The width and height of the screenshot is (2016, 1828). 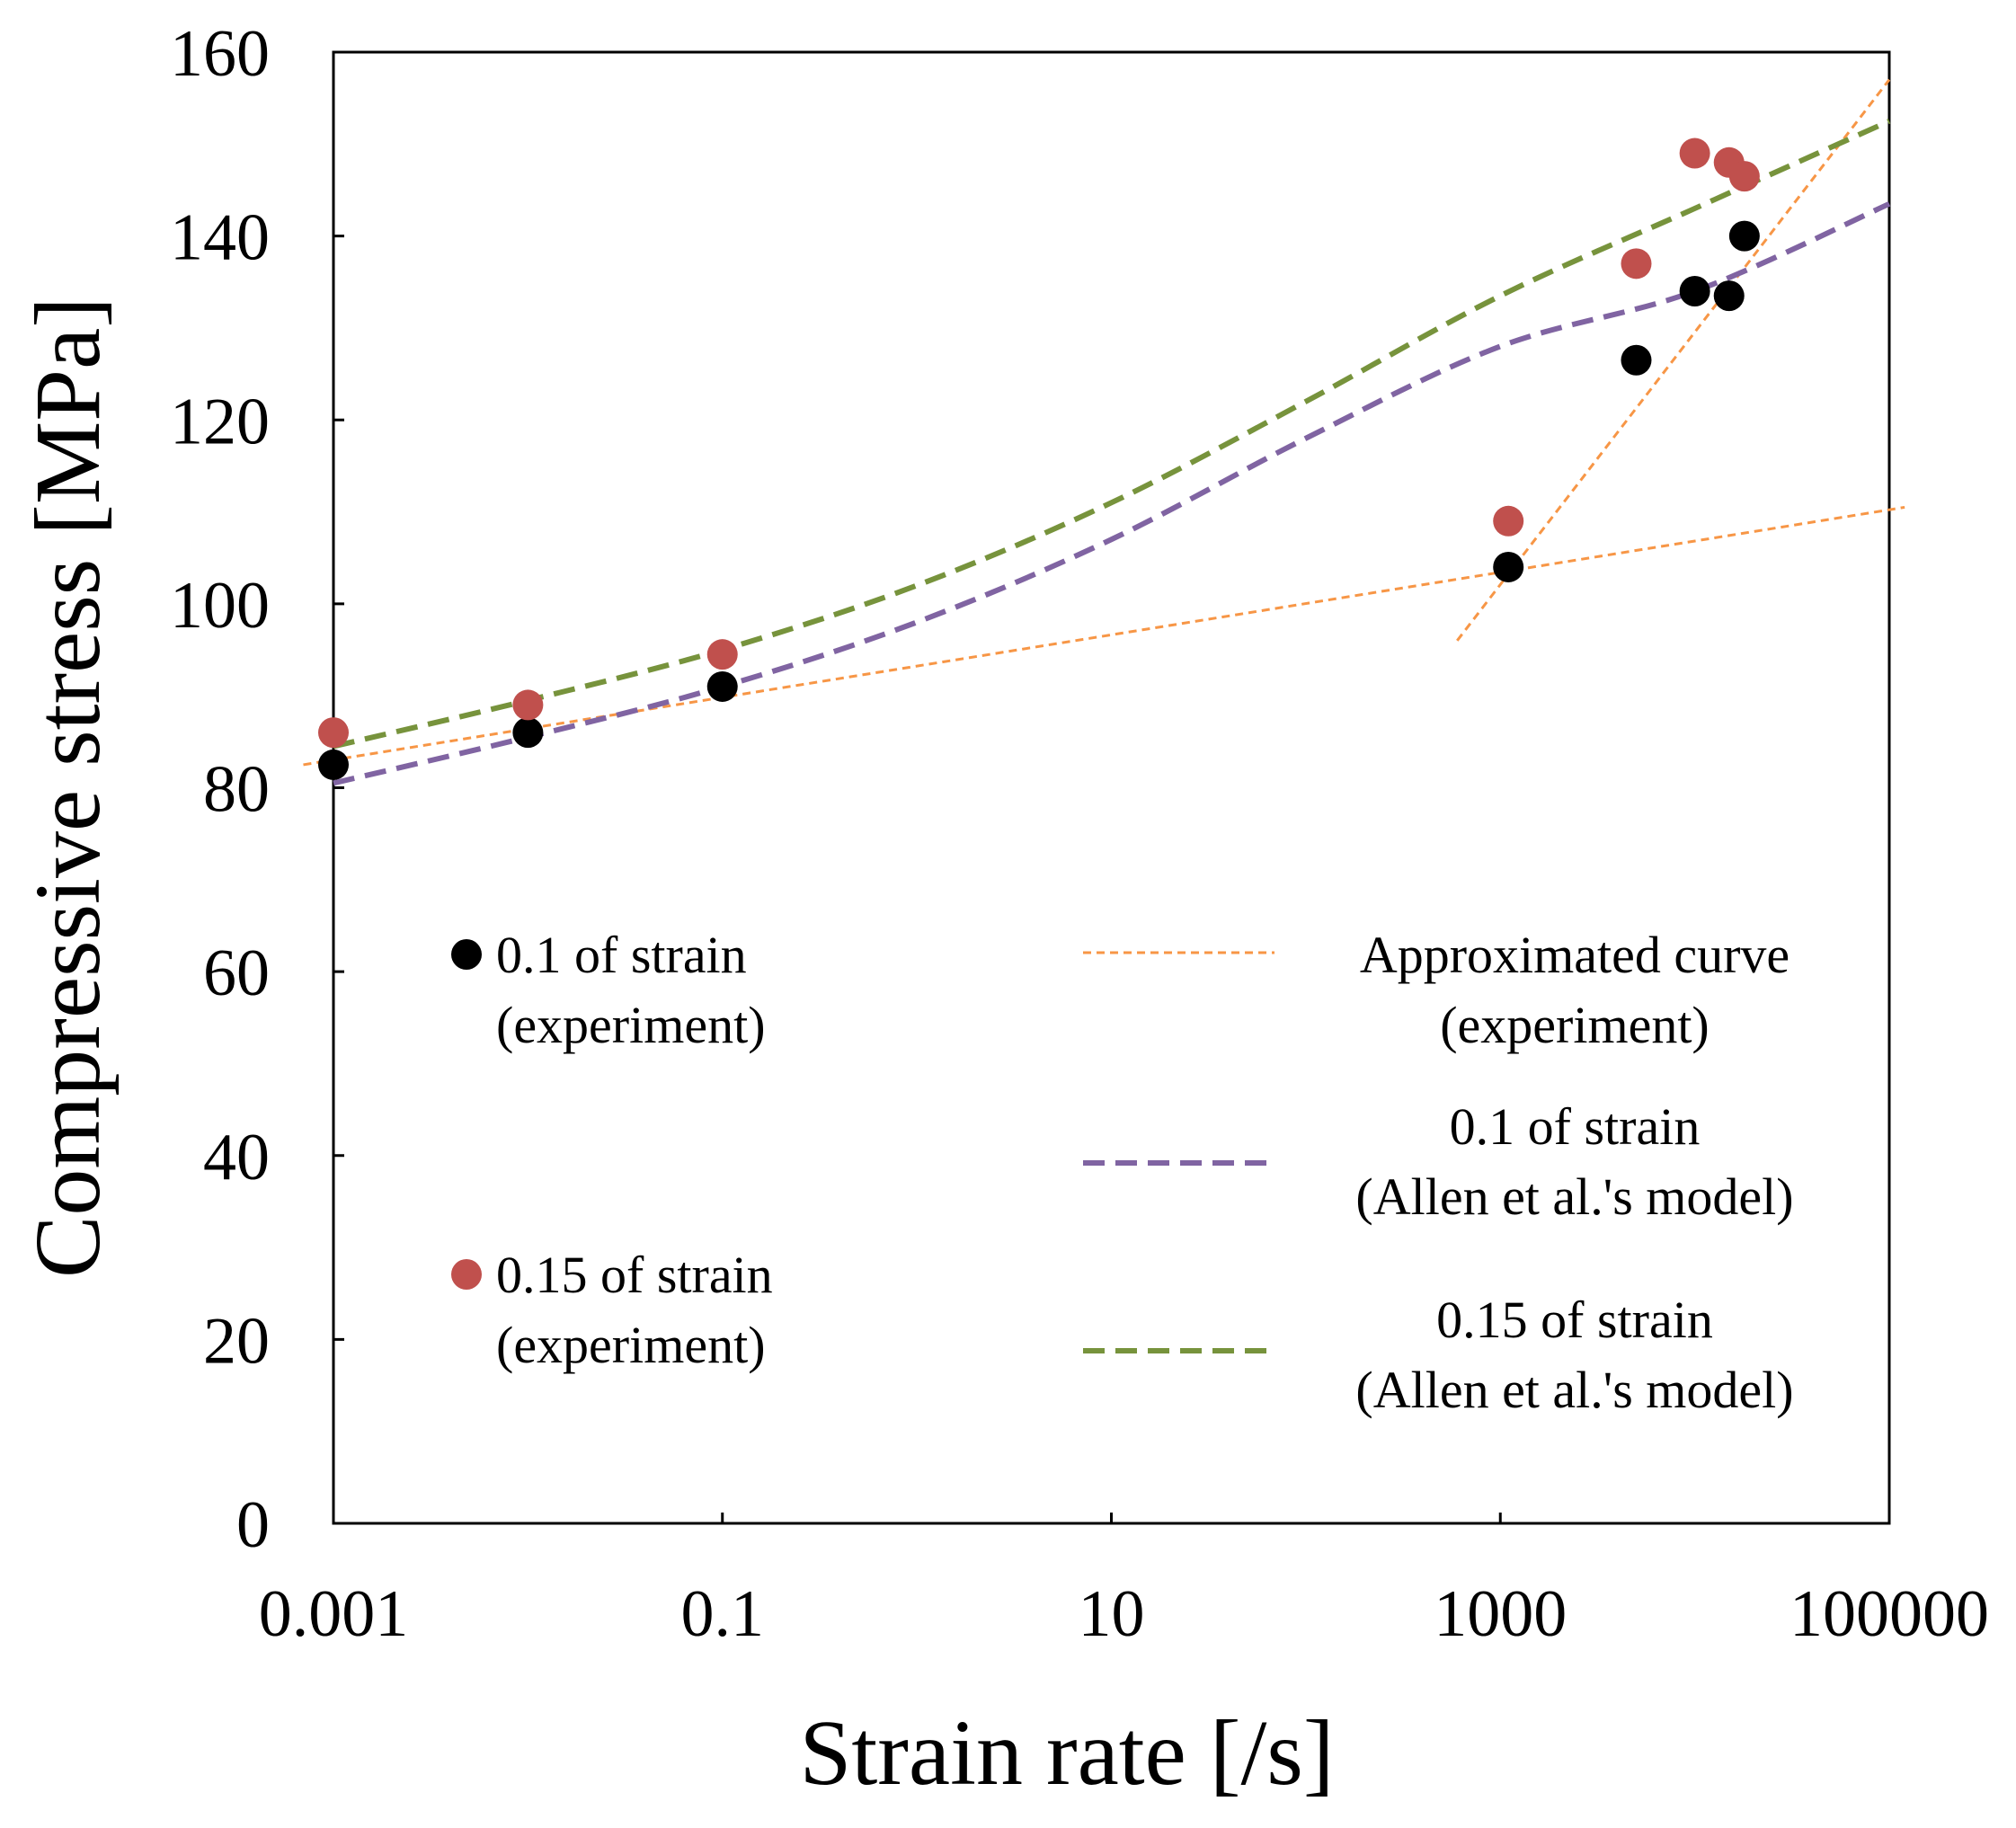 I want to click on y-tick-label: 60, so click(x=236, y=973).